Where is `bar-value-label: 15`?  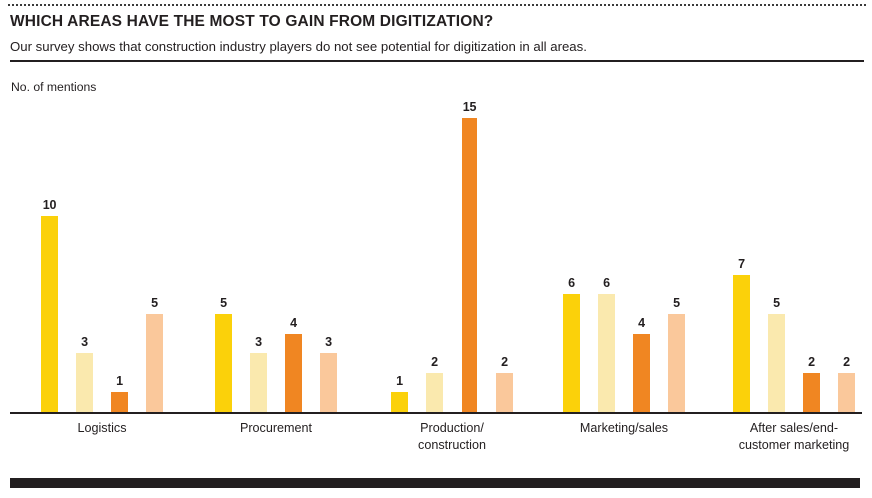
bar-value-label: 15 is located at coordinates (469, 107).